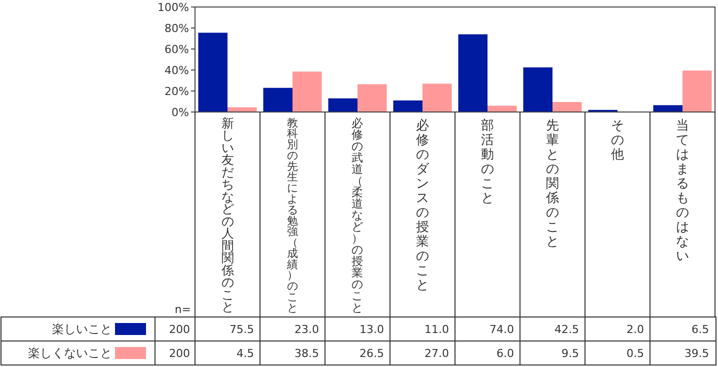  What do you see at coordinates (422, 205) in the screenshot?
I see `category-label: 必修のダンスの授業のこと` at bounding box center [422, 205].